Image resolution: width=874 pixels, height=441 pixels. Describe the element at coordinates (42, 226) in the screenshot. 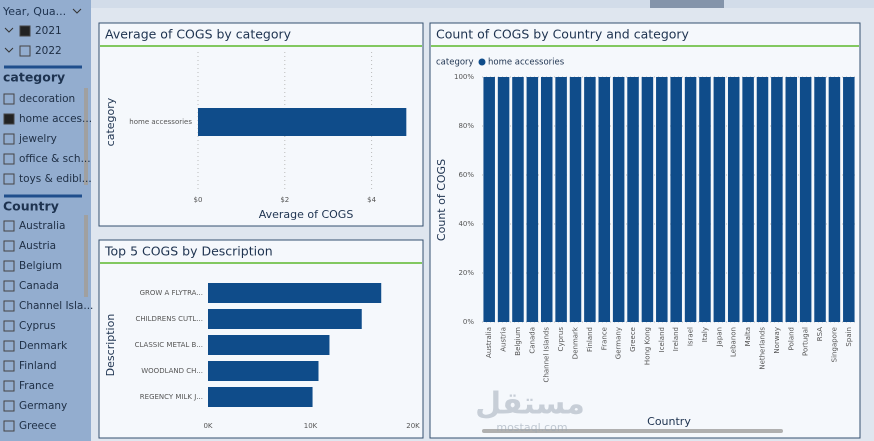

I see `filter-item: Australia` at that location.